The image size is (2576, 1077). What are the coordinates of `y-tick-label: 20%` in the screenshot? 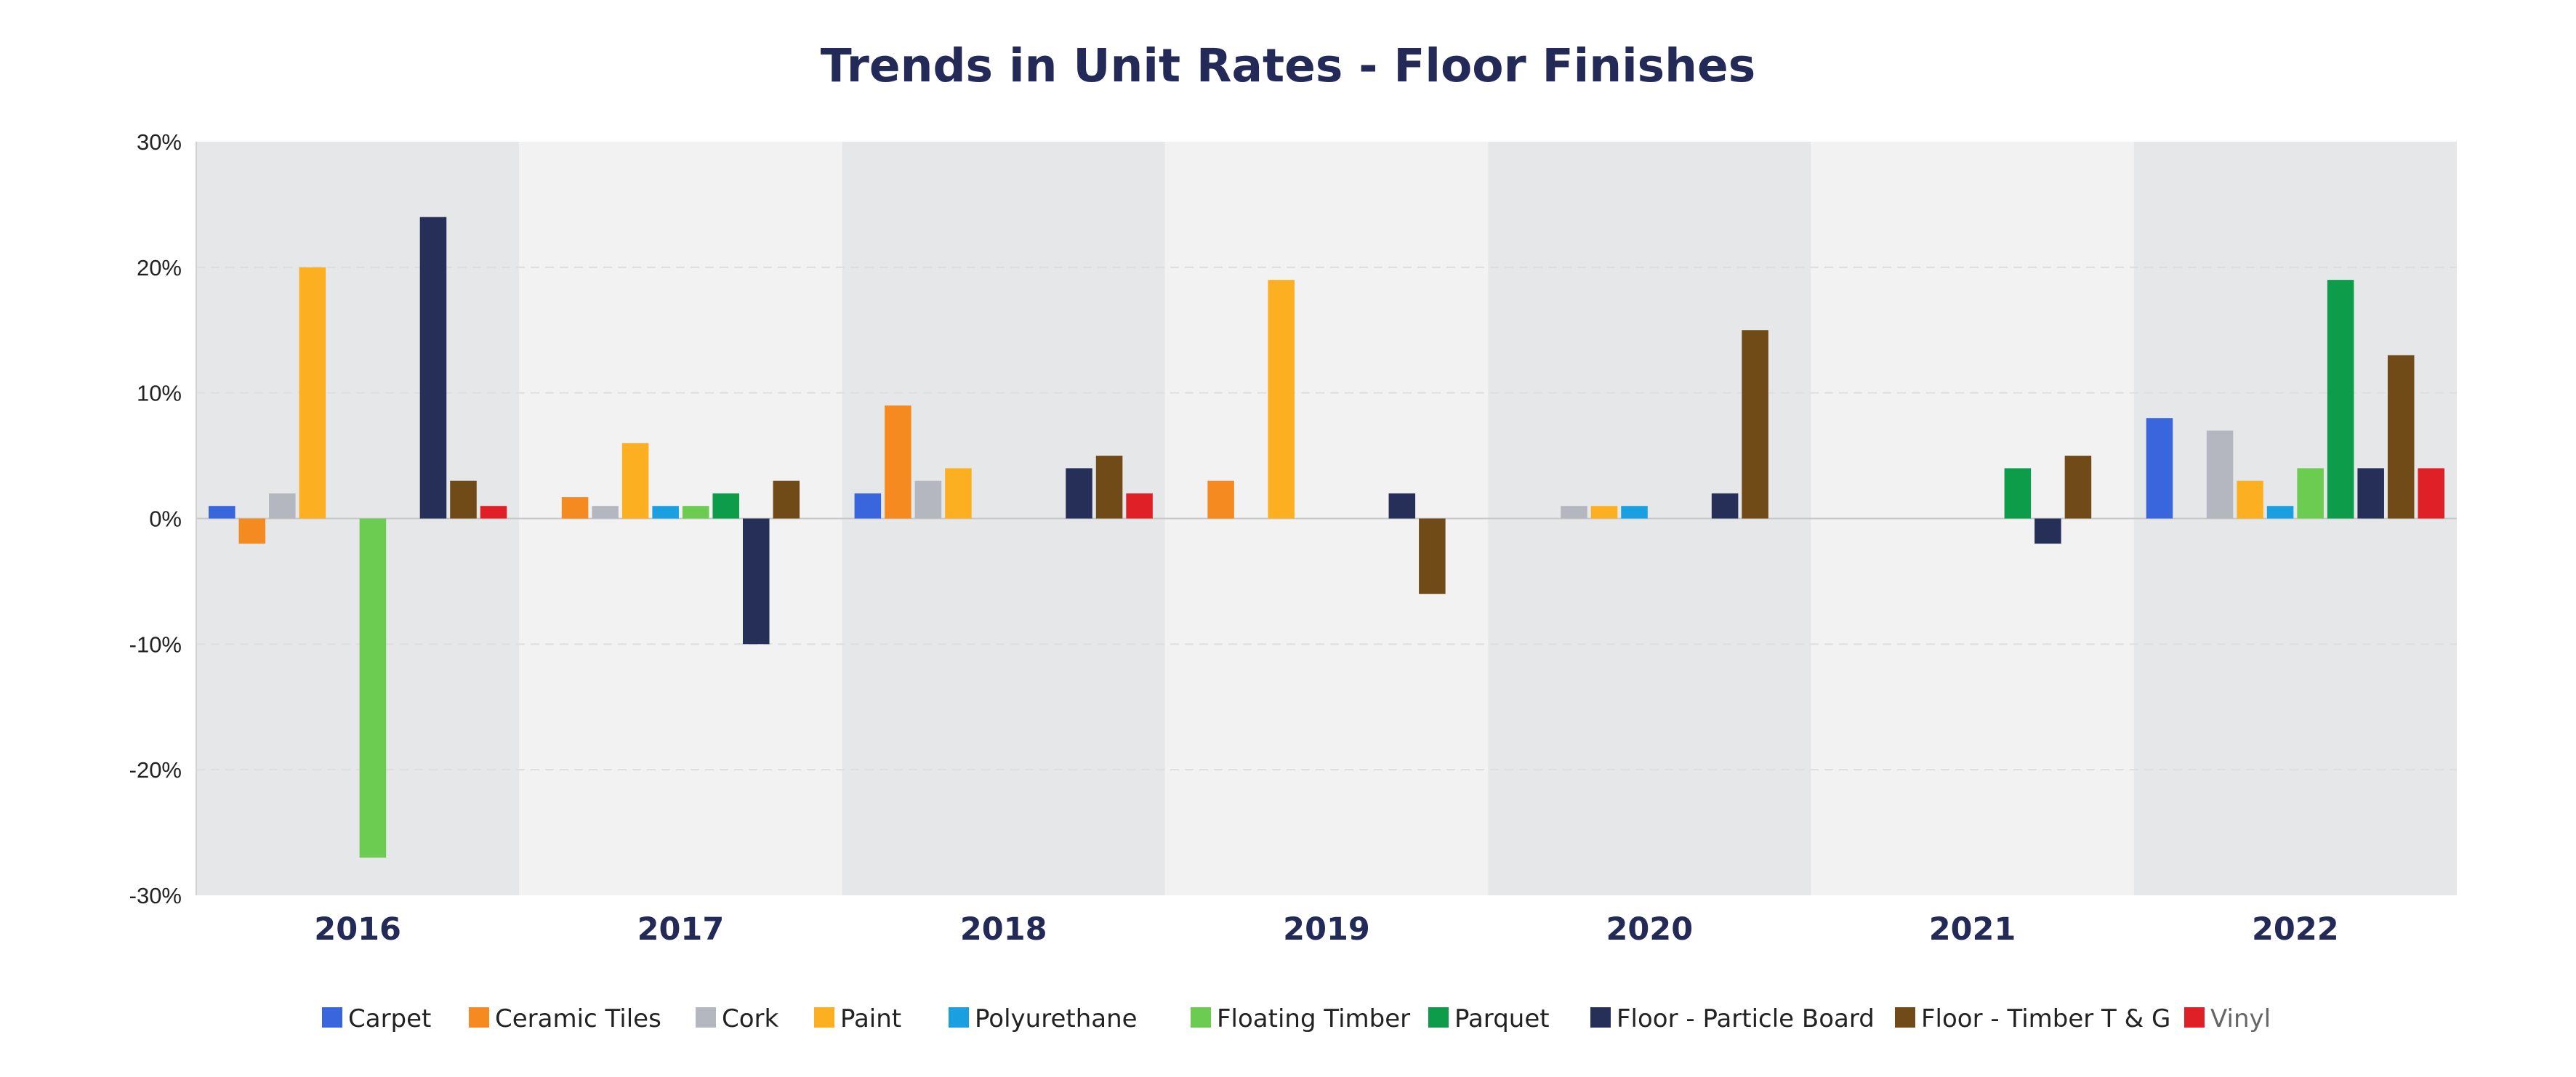 It's located at (159, 268).